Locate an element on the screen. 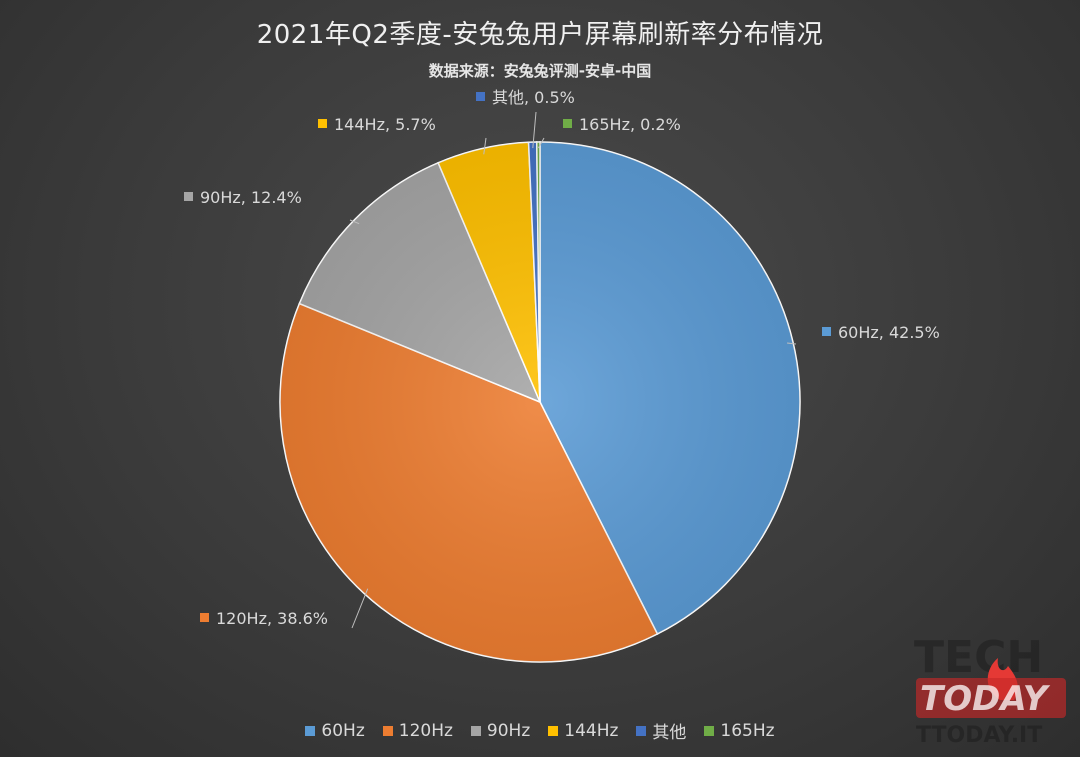 This screenshot has height=757, width=1080. slice-label-1: 120Hz, 38.6% is located at coordinates (272, 618).